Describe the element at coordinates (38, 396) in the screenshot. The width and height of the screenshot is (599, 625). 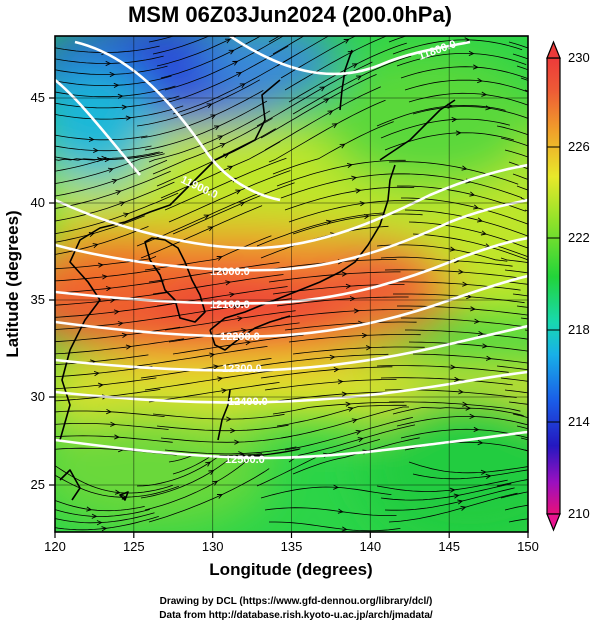
I see `y-tick-label: 30` at that location.